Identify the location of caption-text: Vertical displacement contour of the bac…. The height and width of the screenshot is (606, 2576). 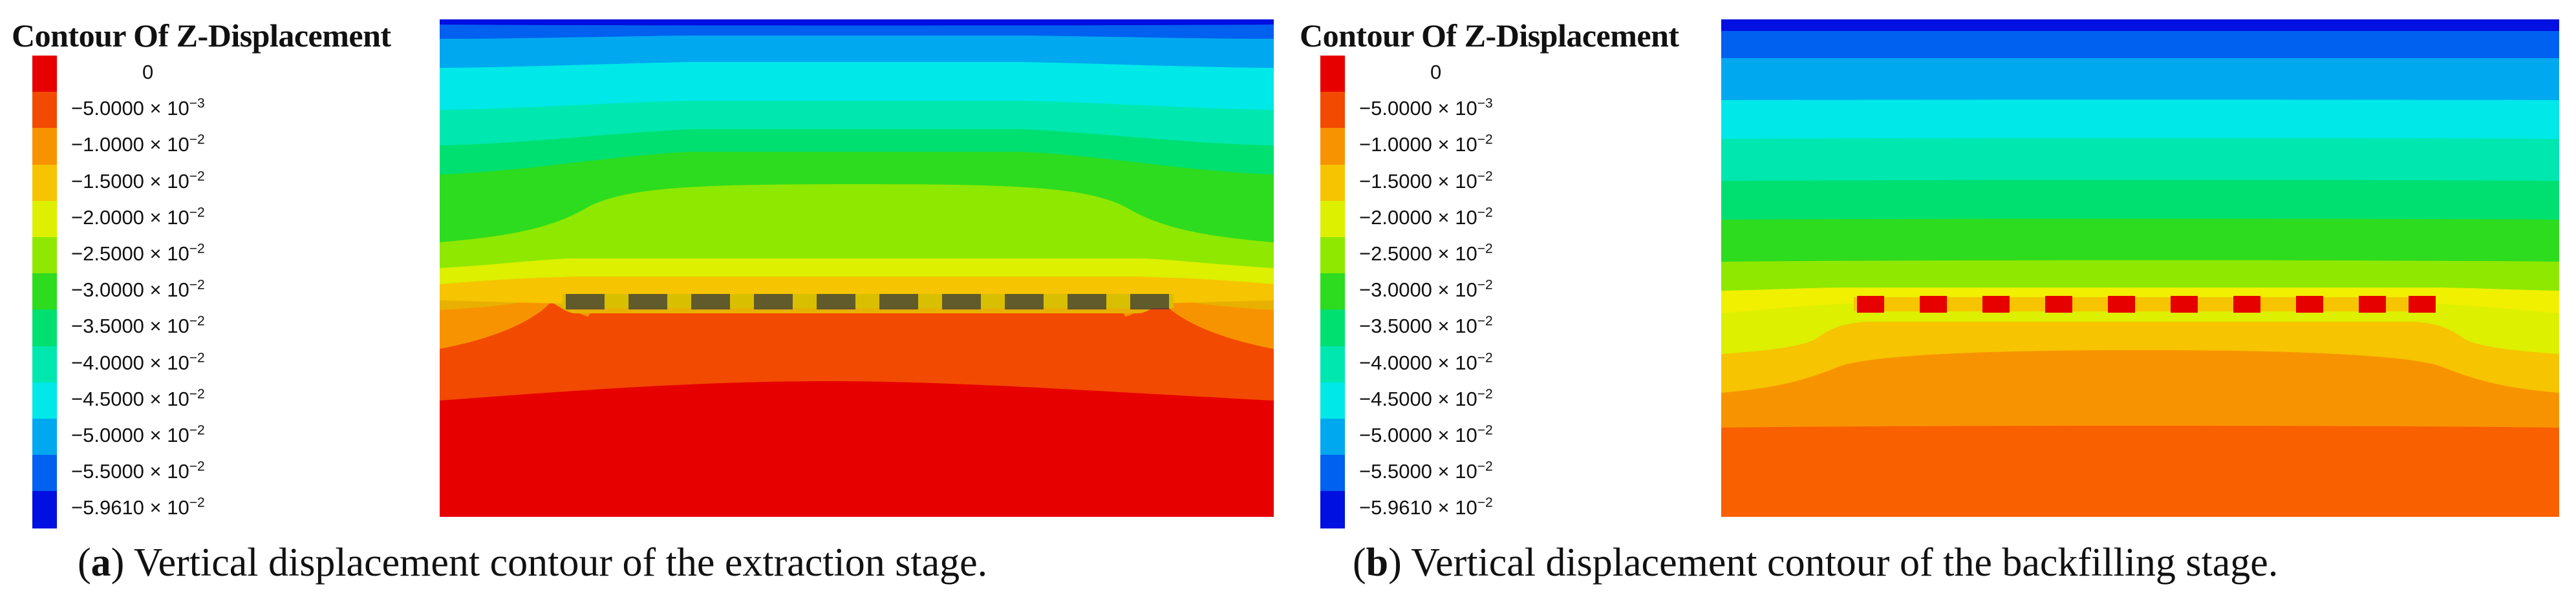
(1845, 563).